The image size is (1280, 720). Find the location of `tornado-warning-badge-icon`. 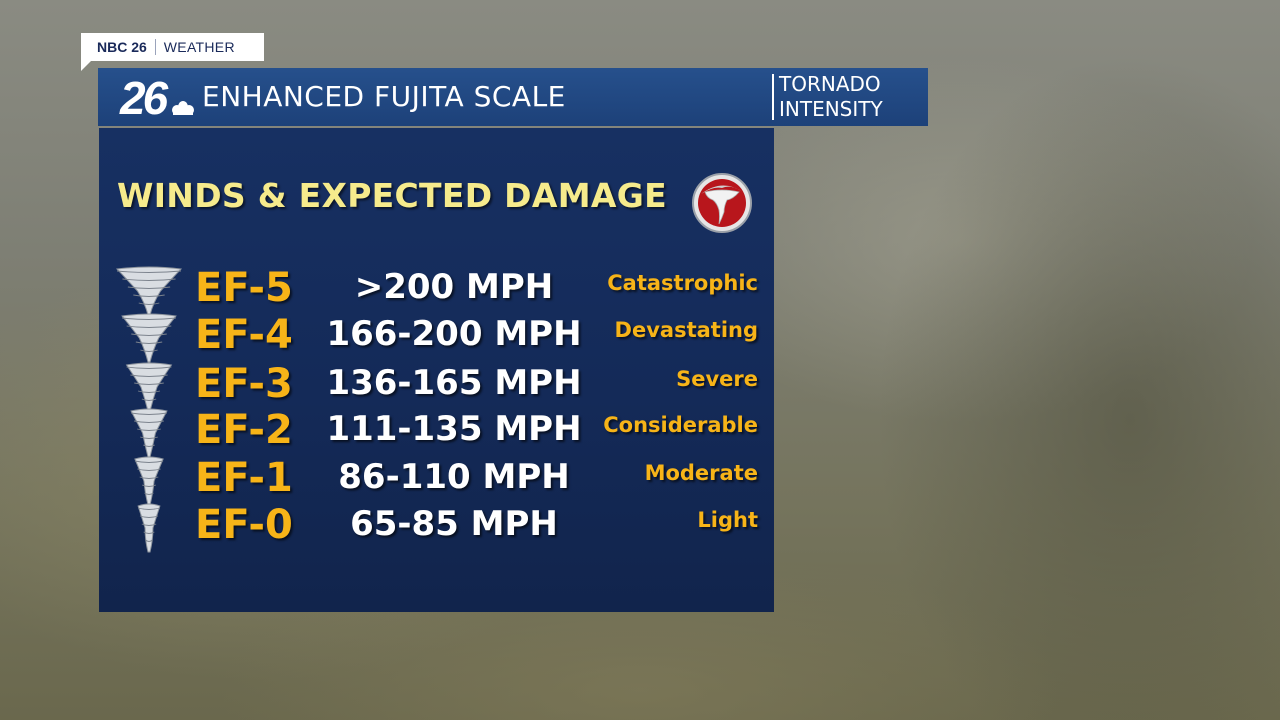

tornado-warning-badge-icon is located at coordinates (722, 203).